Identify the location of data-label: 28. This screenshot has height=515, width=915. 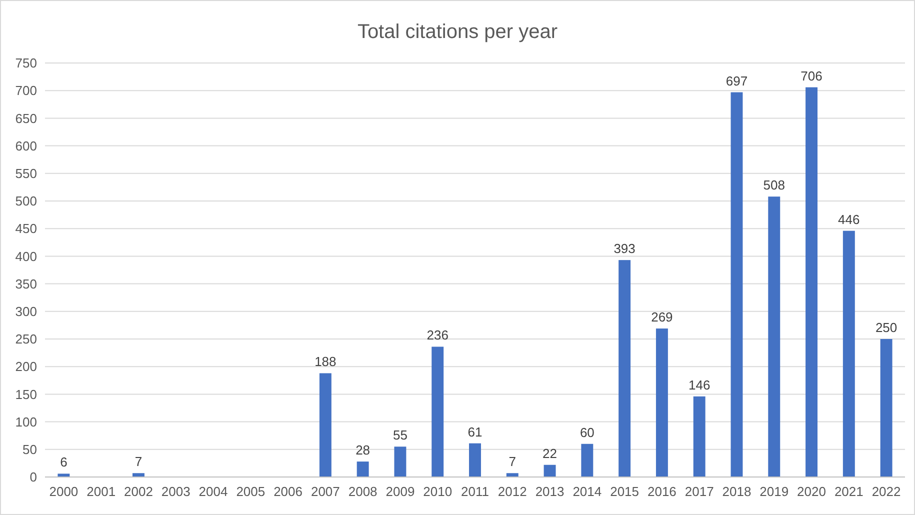
(363, 450).